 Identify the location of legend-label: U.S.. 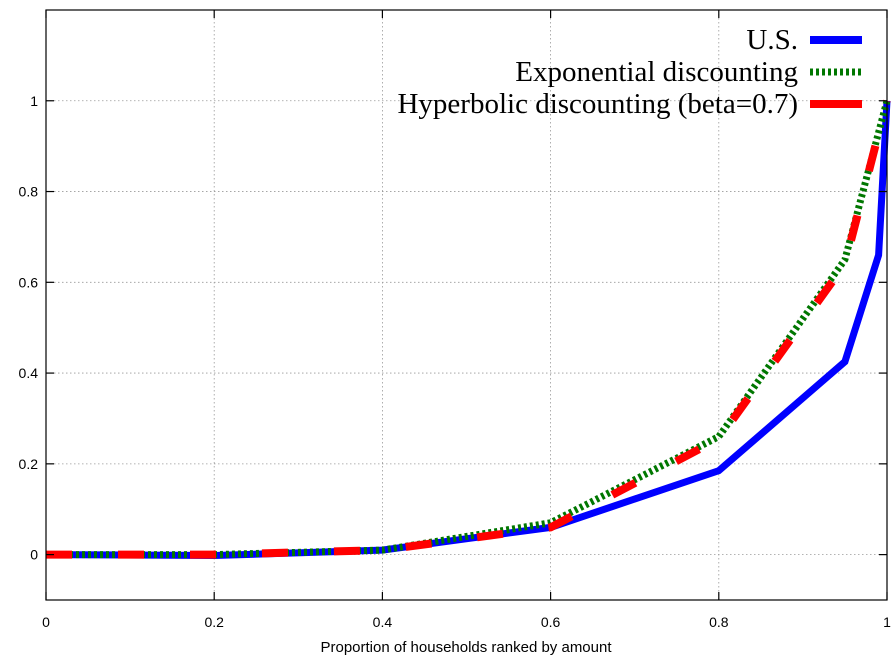
(772, 40).